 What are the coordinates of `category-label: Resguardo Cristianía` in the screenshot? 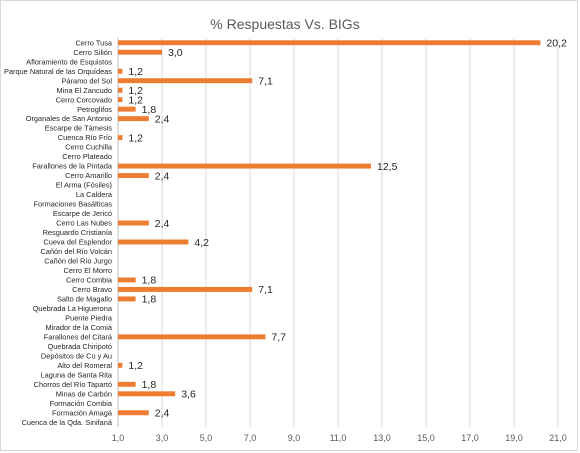 It's located at (78, 232).